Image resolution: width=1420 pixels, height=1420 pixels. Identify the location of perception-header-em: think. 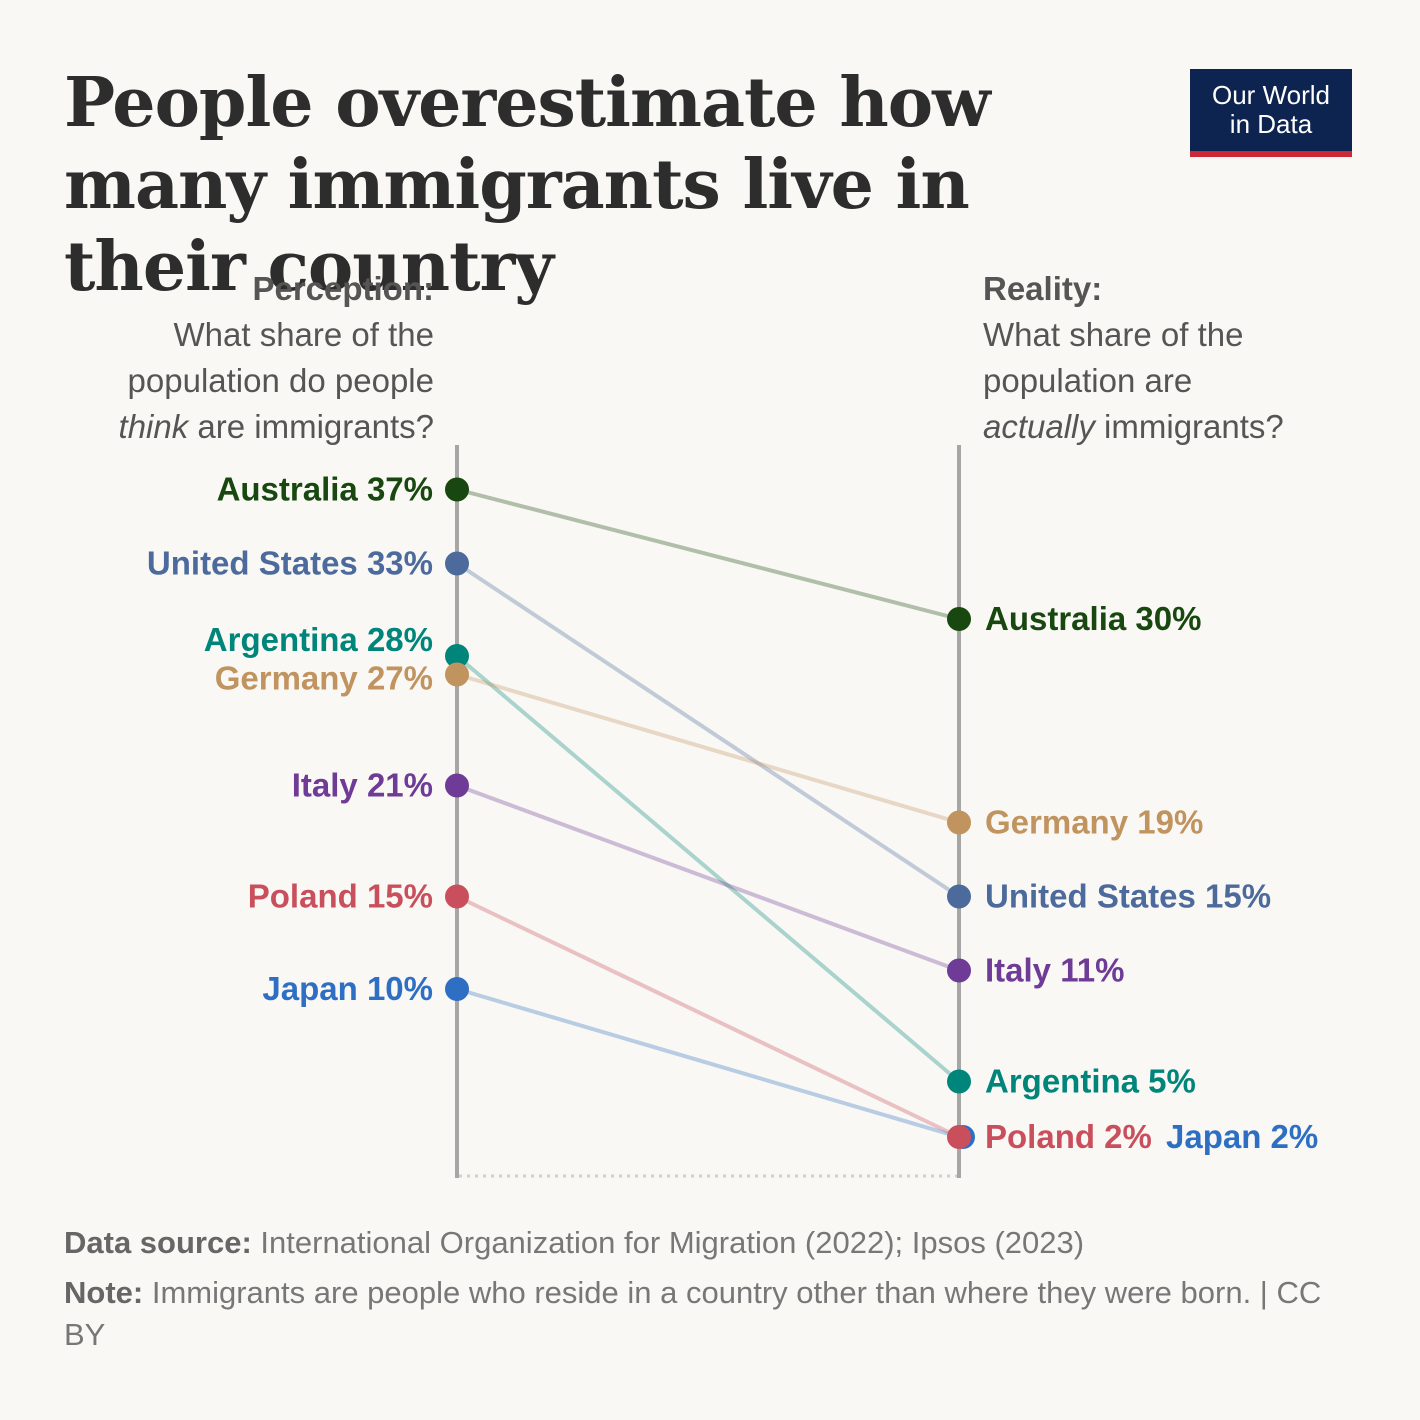
(153, 426).